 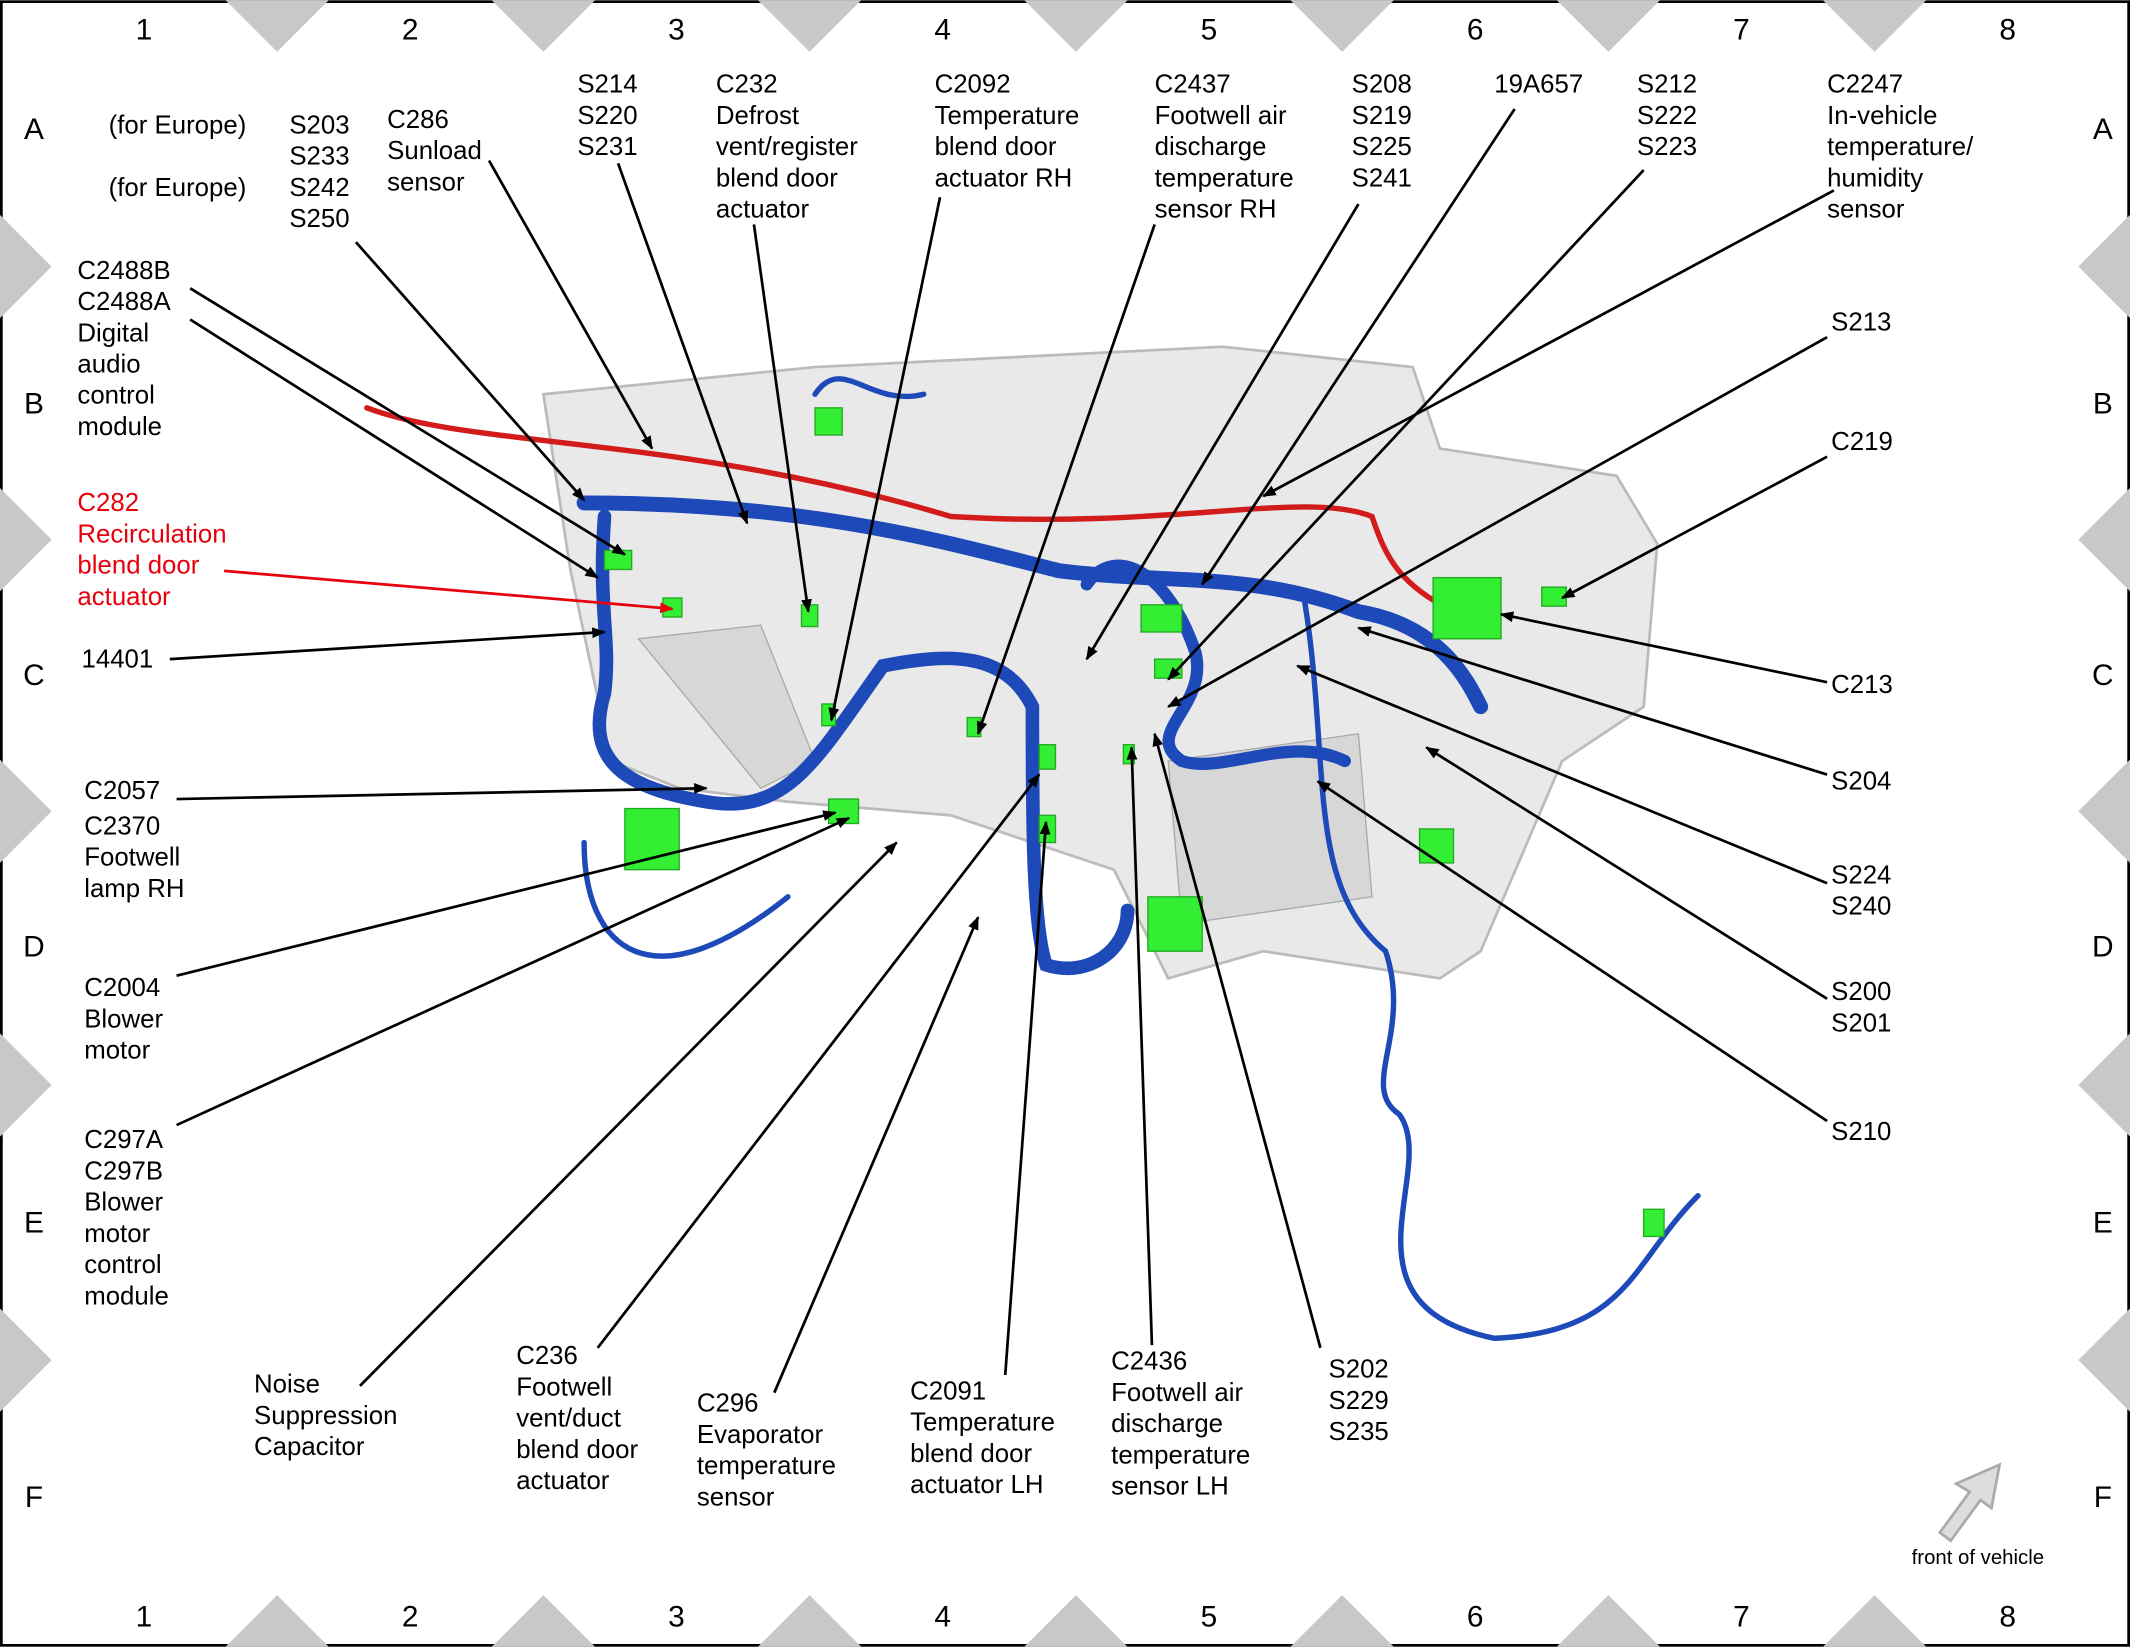 I want to click on label-line: S202, so click(x=1359, y=1370).